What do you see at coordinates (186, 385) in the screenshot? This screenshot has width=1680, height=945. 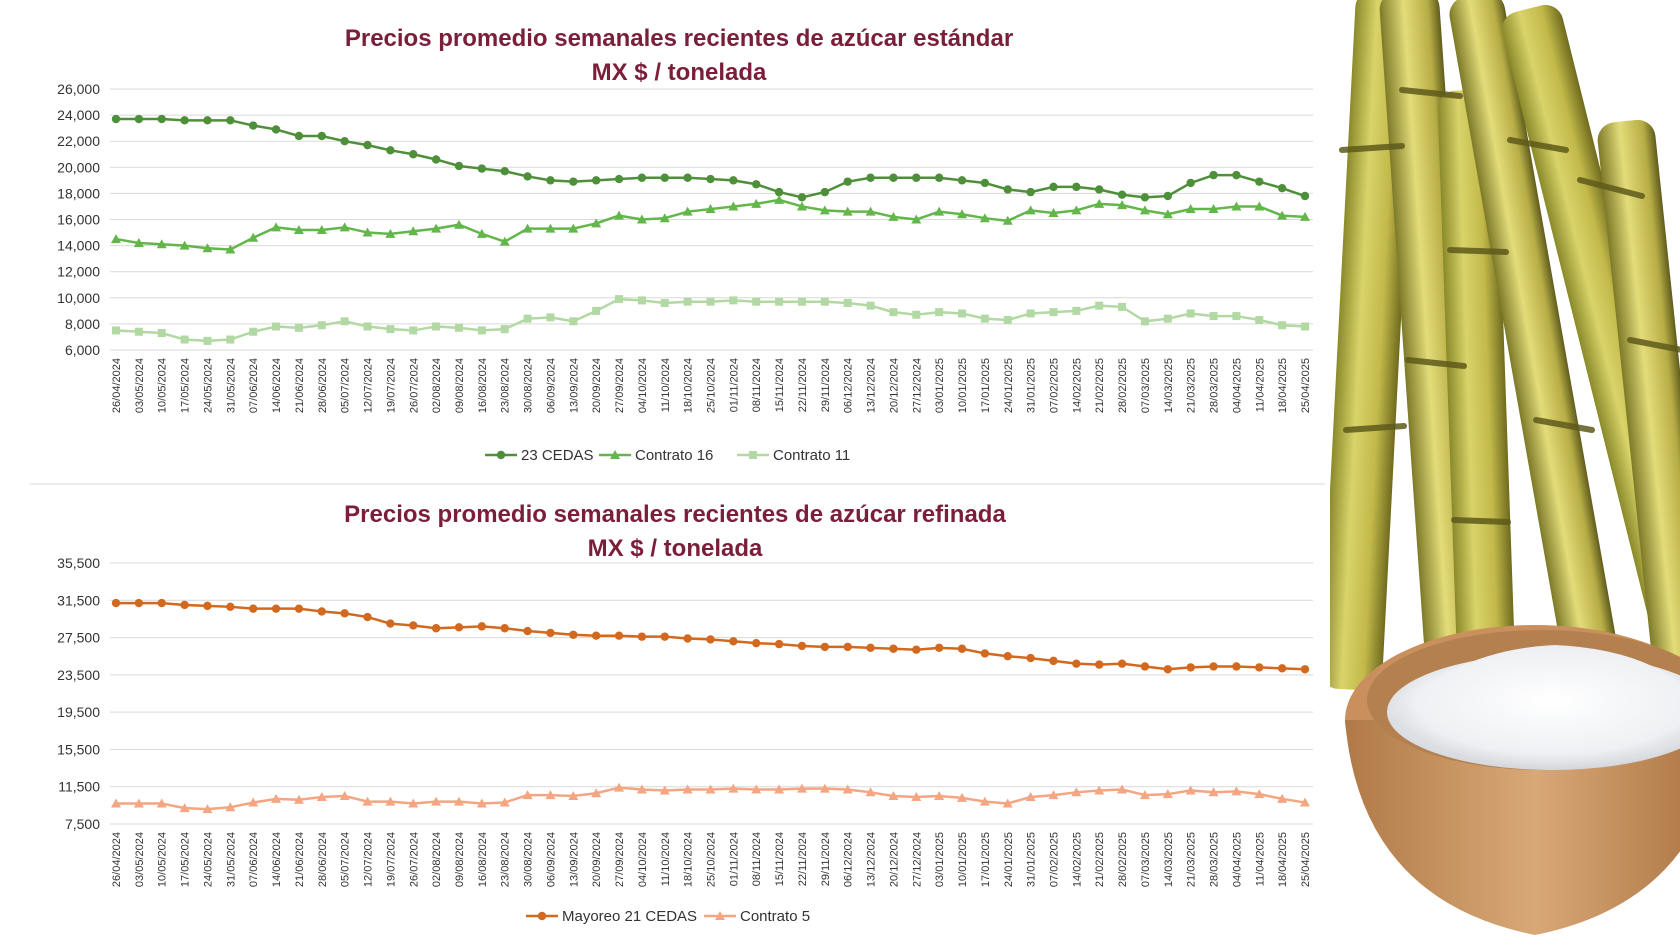 I see `x-tick-label: 17/05/2024` at bounding box center [186, 385].